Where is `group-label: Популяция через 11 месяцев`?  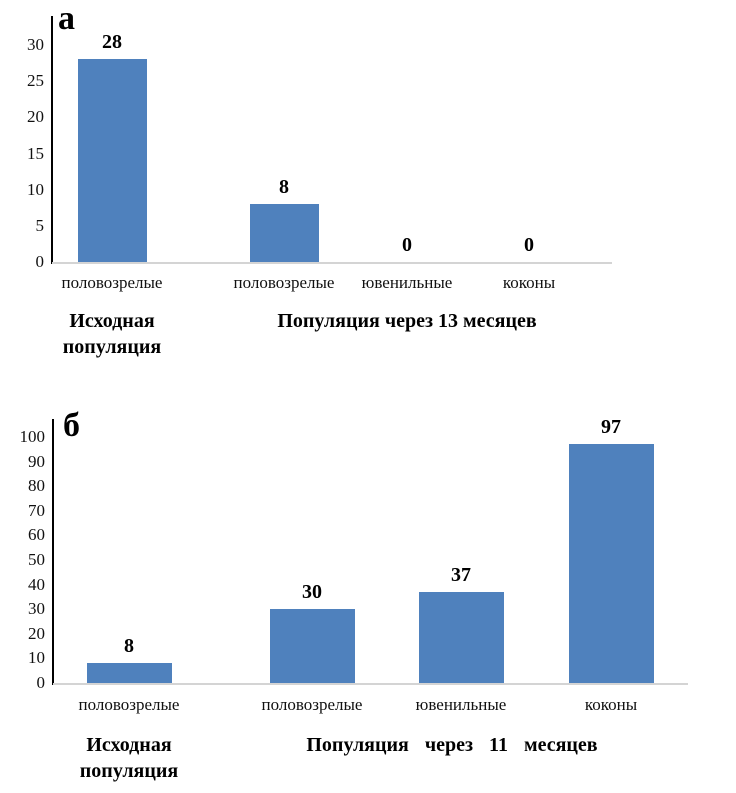 group-label: Популяция через 11 месяцев is located at coordinates (452, 745).